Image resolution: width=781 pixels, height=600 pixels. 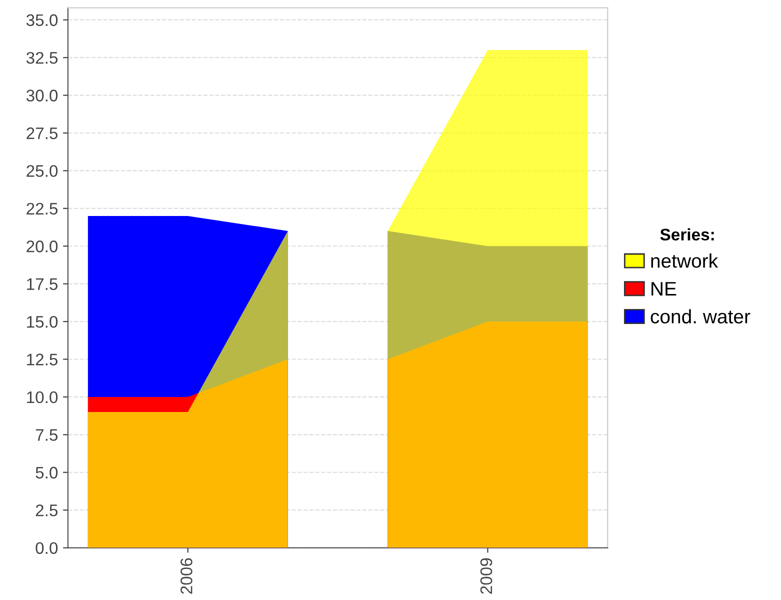 I want to click on legend-label: network, so click(x=684, y=261).